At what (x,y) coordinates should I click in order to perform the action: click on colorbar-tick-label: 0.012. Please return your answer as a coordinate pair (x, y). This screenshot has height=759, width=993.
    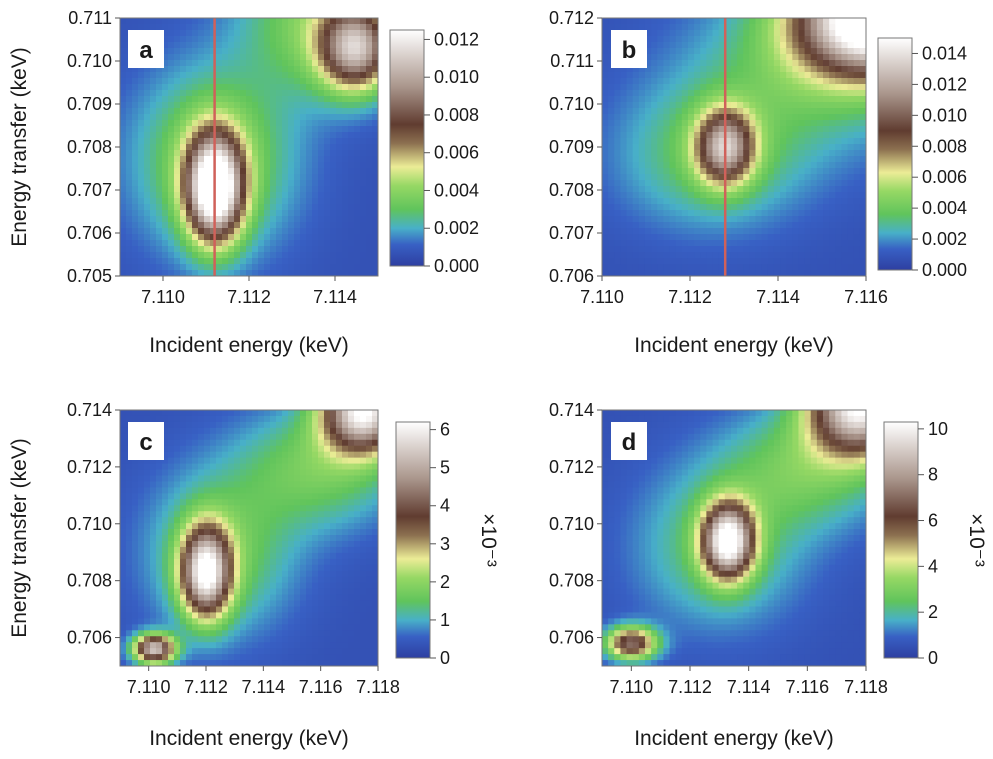
    Looking at the image, I should click on (944, 84).